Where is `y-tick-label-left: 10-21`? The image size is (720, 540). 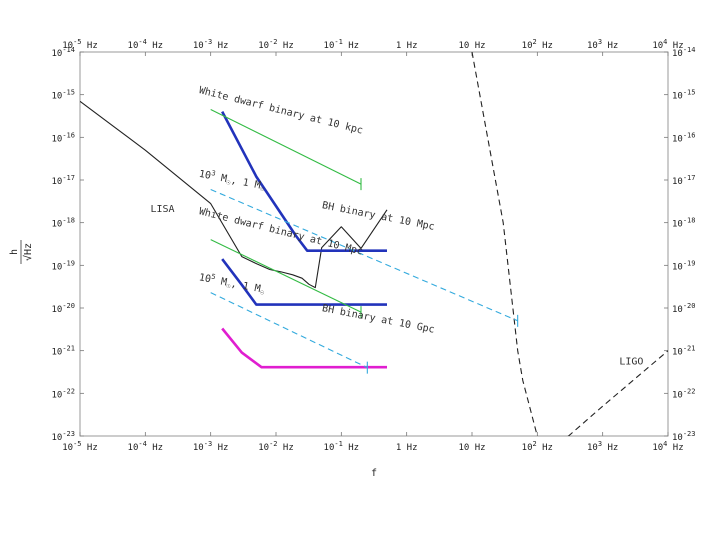 y-tick-label-left: 10-21 is located at coordinates (64, 351).